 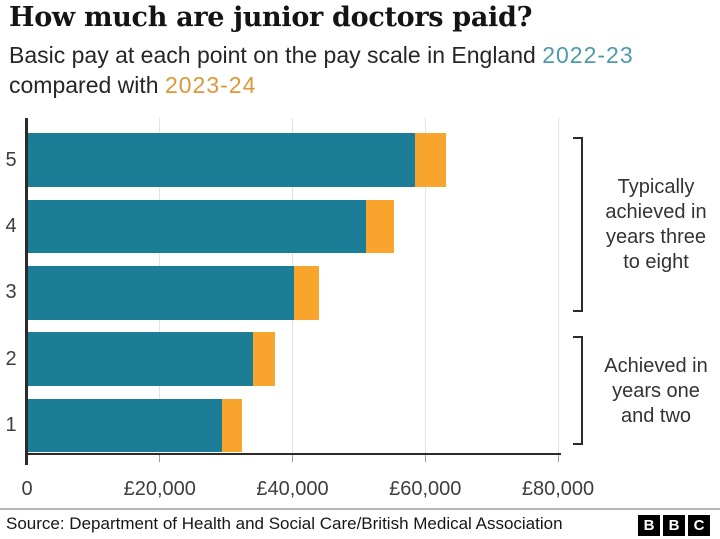 I want to click on annotation-text: Achieved in years one and two, so click(x=654, y=391).